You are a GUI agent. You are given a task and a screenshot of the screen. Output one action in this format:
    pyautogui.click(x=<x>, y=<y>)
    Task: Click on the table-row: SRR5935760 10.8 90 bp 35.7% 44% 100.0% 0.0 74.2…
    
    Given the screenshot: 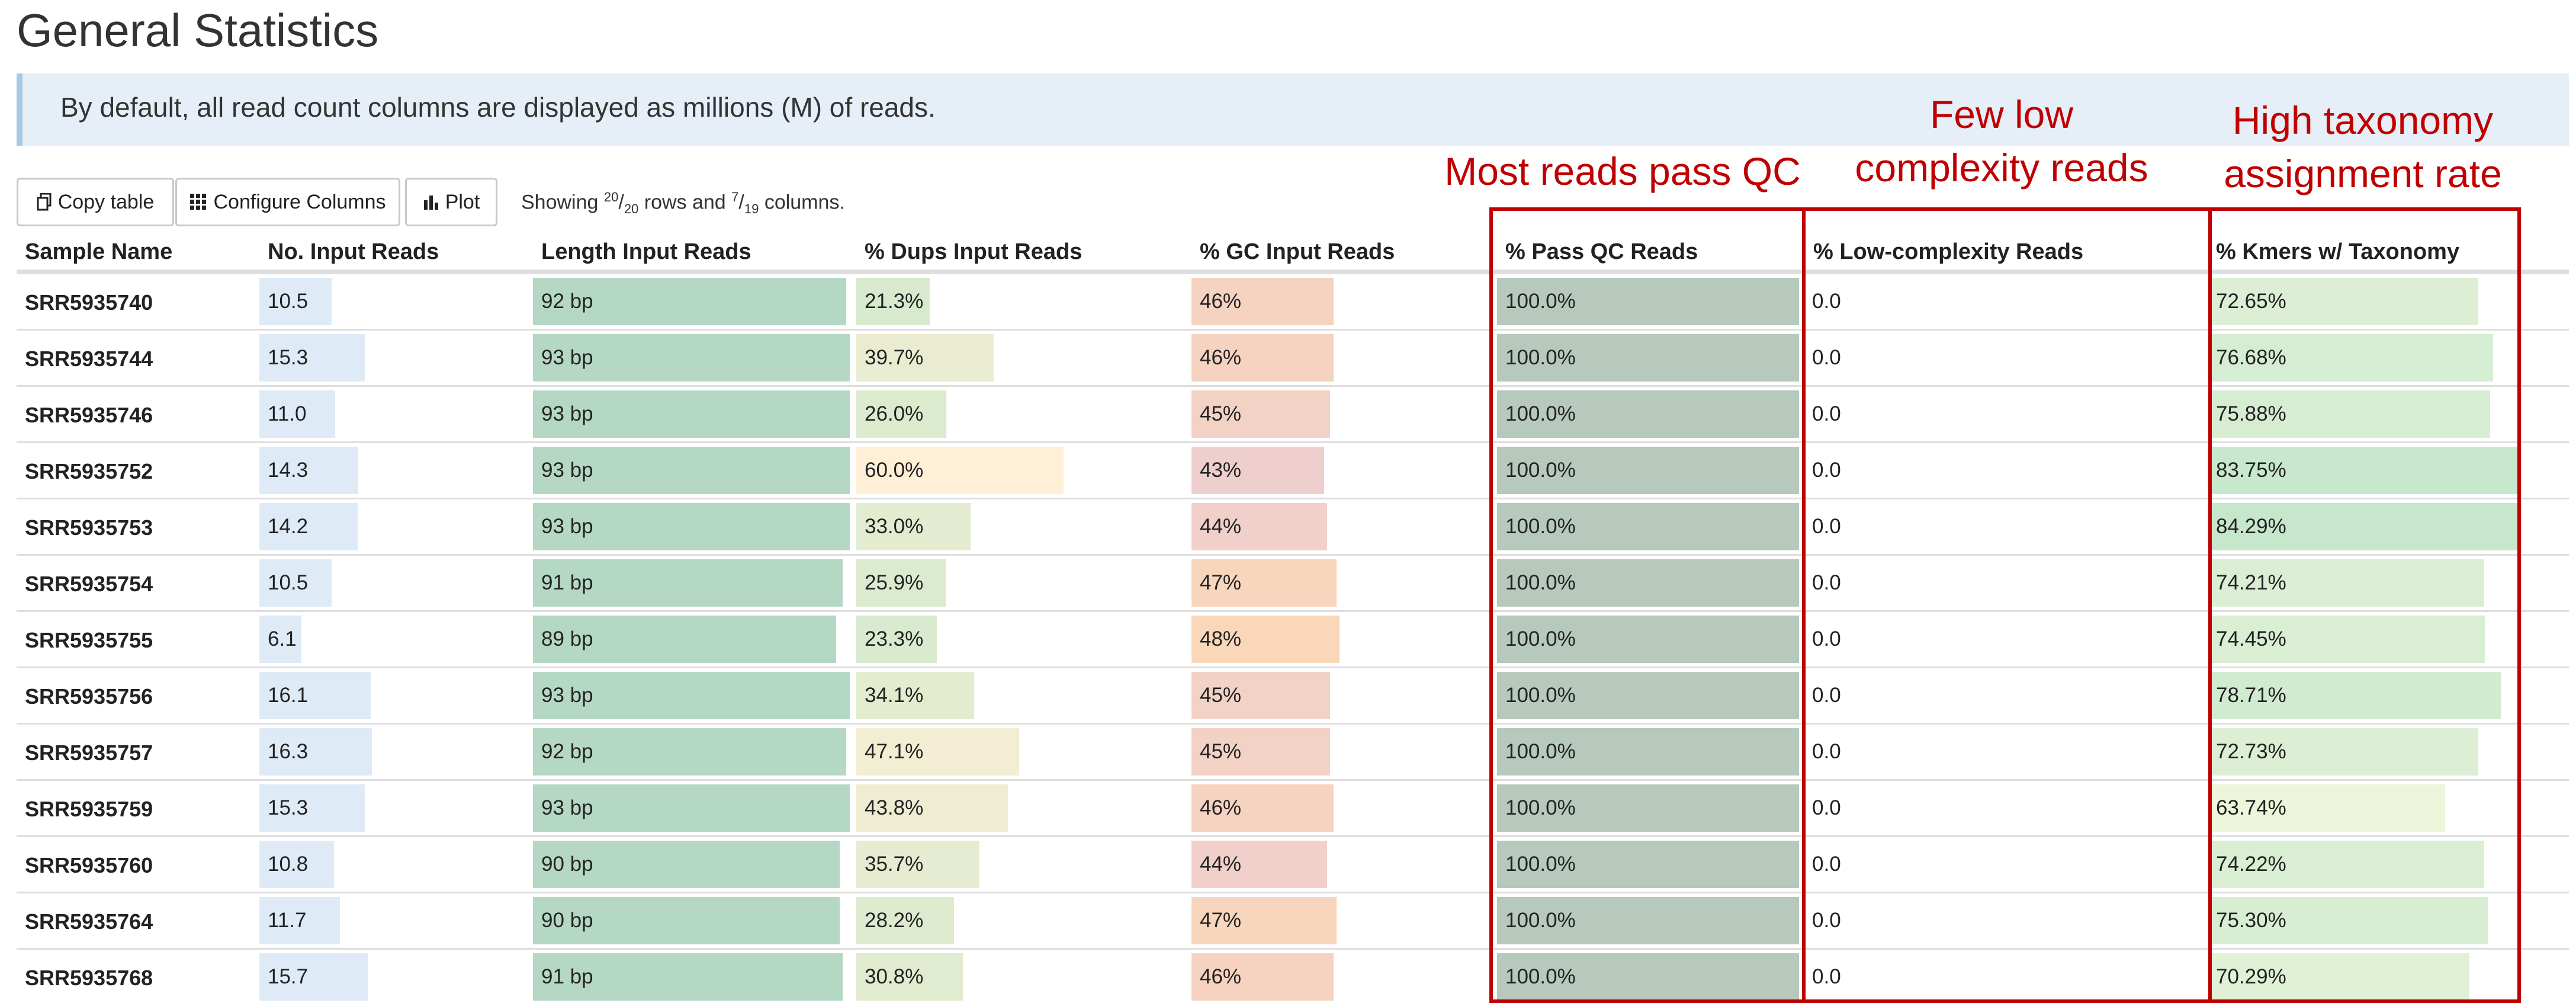 What is the action you would take?
    pyautogui.click(x=1293, y=865)
    